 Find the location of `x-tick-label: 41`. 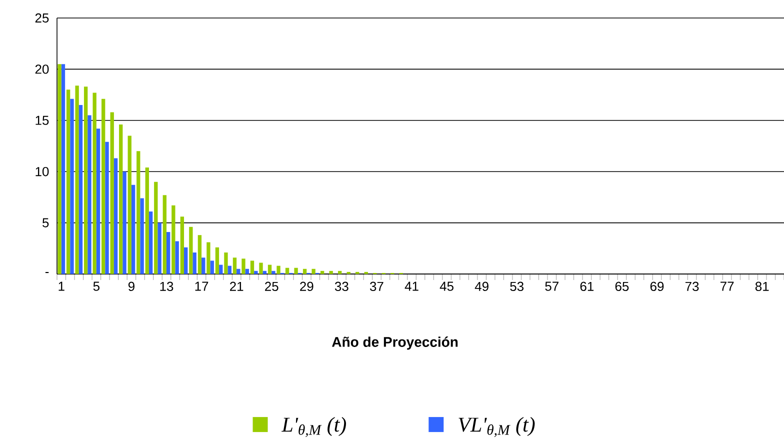

x-tick-label: 41 is located at coordinates (411, 286).